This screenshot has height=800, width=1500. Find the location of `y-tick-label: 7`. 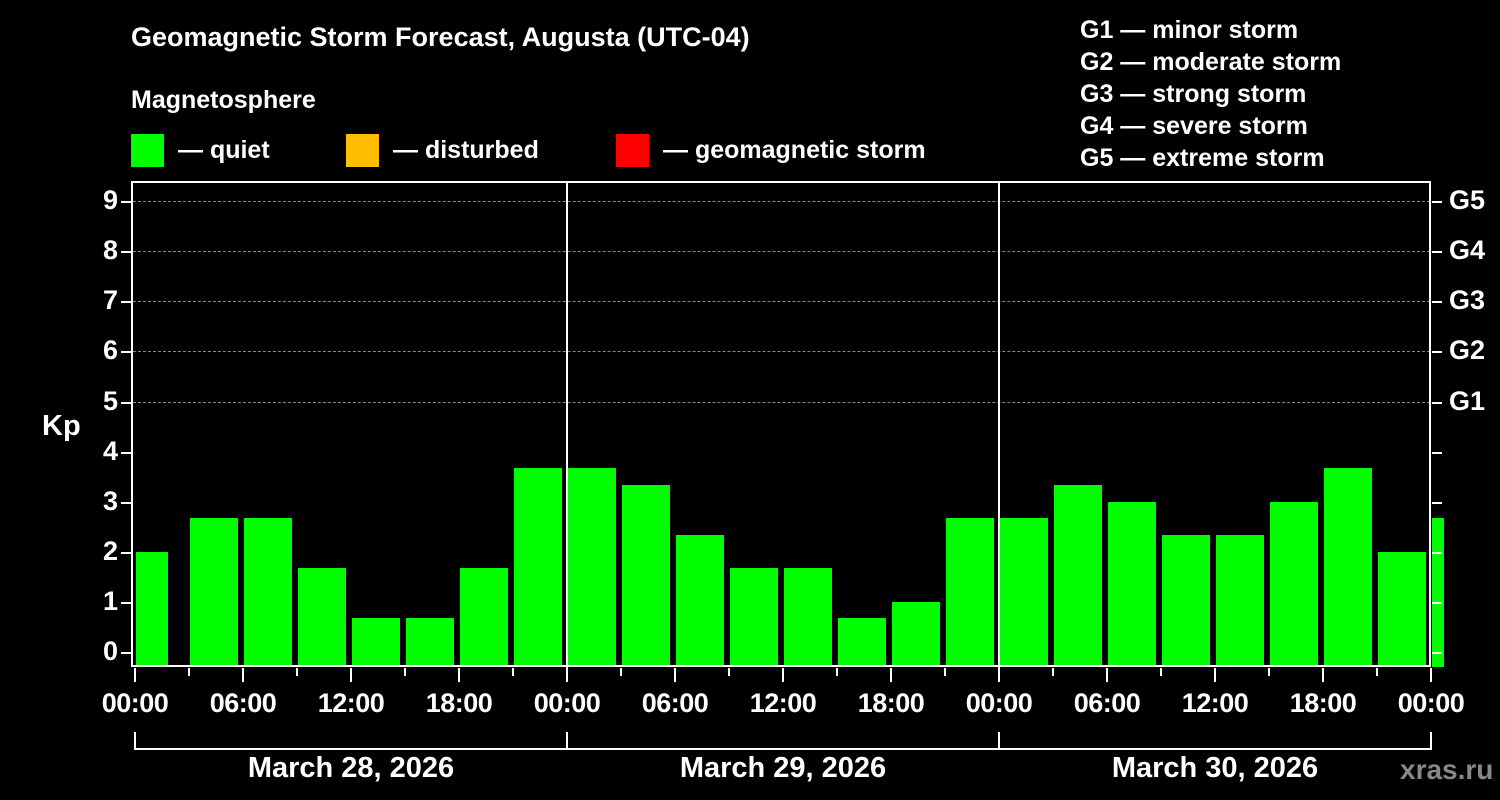

y-tick-label: 7 is located at coordinates (110, 300).